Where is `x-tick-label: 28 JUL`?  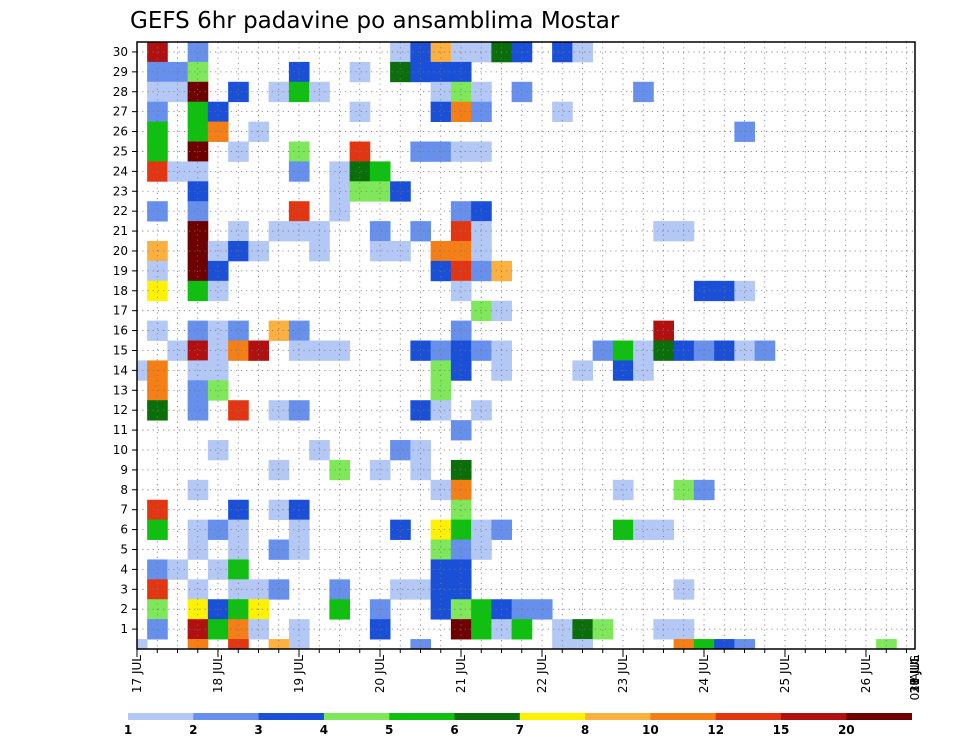 x-tick-label: 28 JUL is located at coordinates (915, 674).